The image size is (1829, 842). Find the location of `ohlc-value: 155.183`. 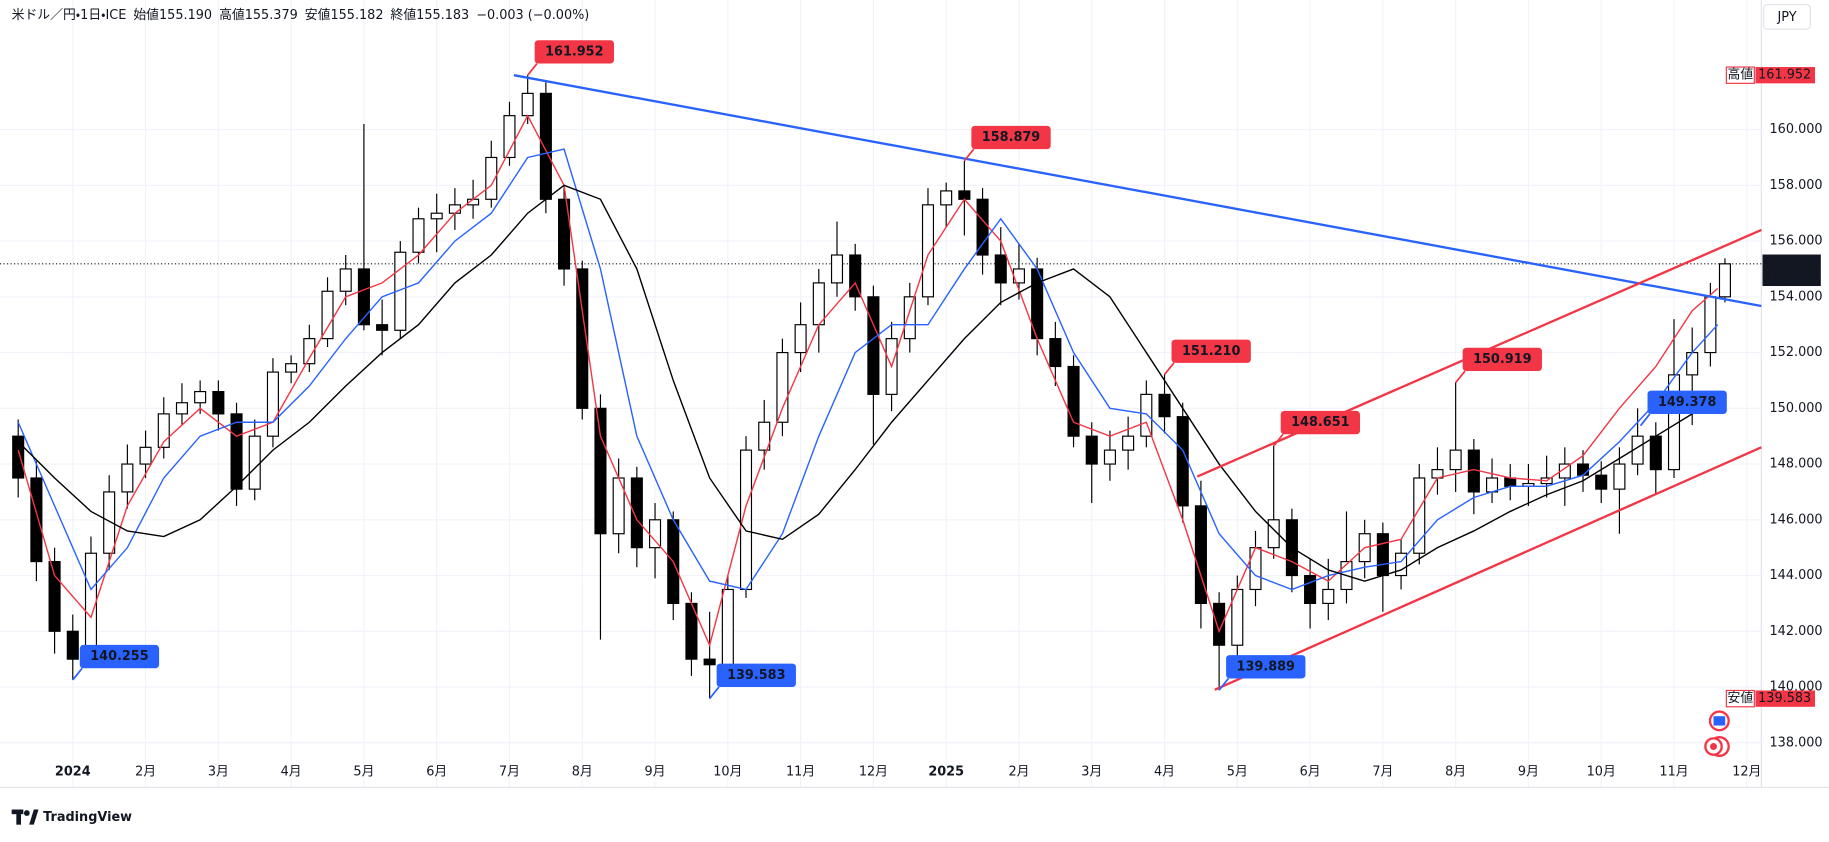

ohlc-value: 155.183 is located at coordinates (442, 15).